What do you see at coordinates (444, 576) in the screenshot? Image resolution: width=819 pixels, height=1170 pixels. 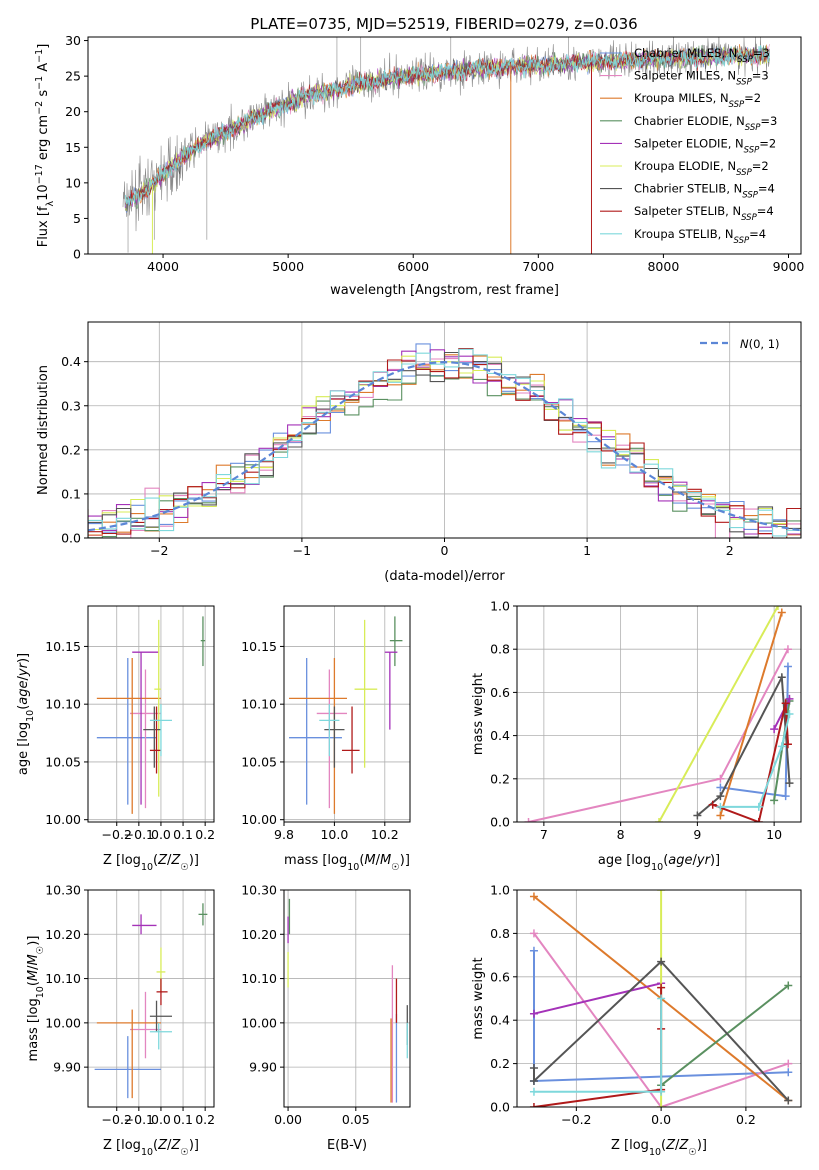 I see `x-axis-label: (data-model)/error` at bounding box center [444, 576].